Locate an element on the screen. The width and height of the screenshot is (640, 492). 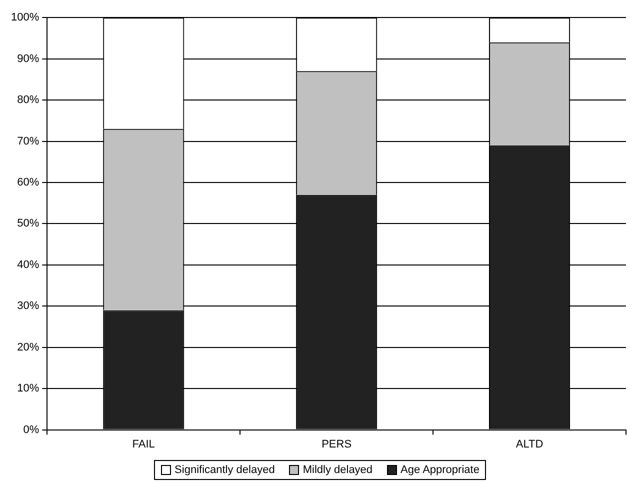
y-tick-label: 90% is located at coordinates (28, 58).